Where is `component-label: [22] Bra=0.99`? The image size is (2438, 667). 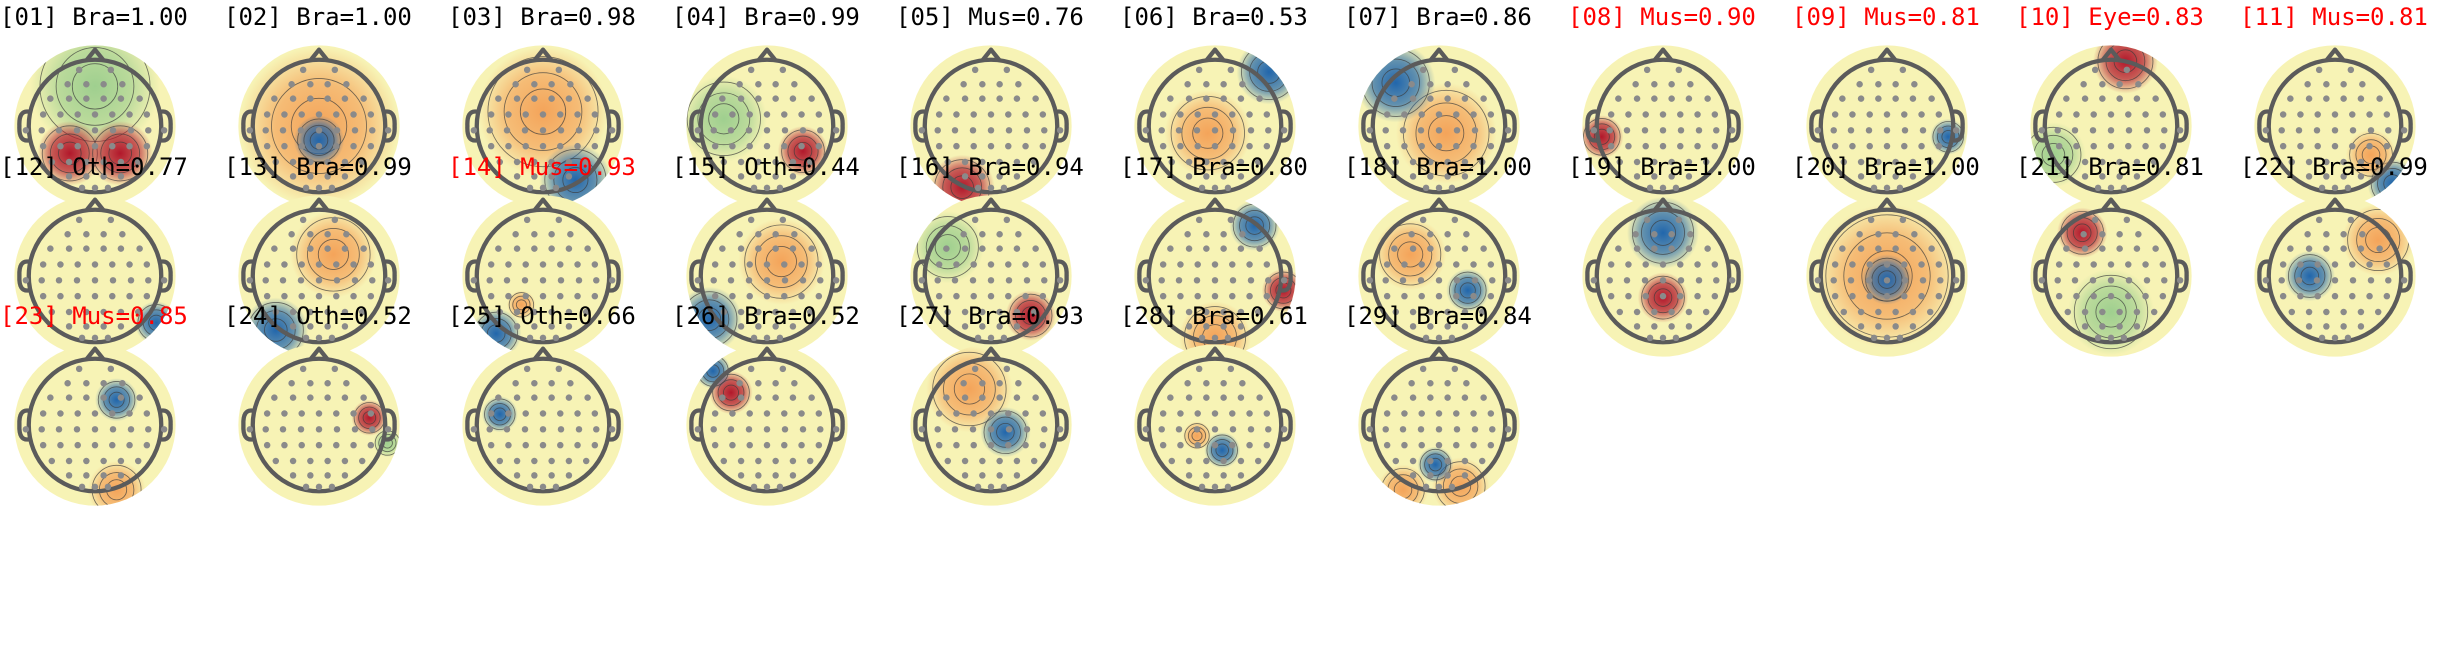
component-label: [22] Bra=0.99 is located at coordinates (2334, 167).